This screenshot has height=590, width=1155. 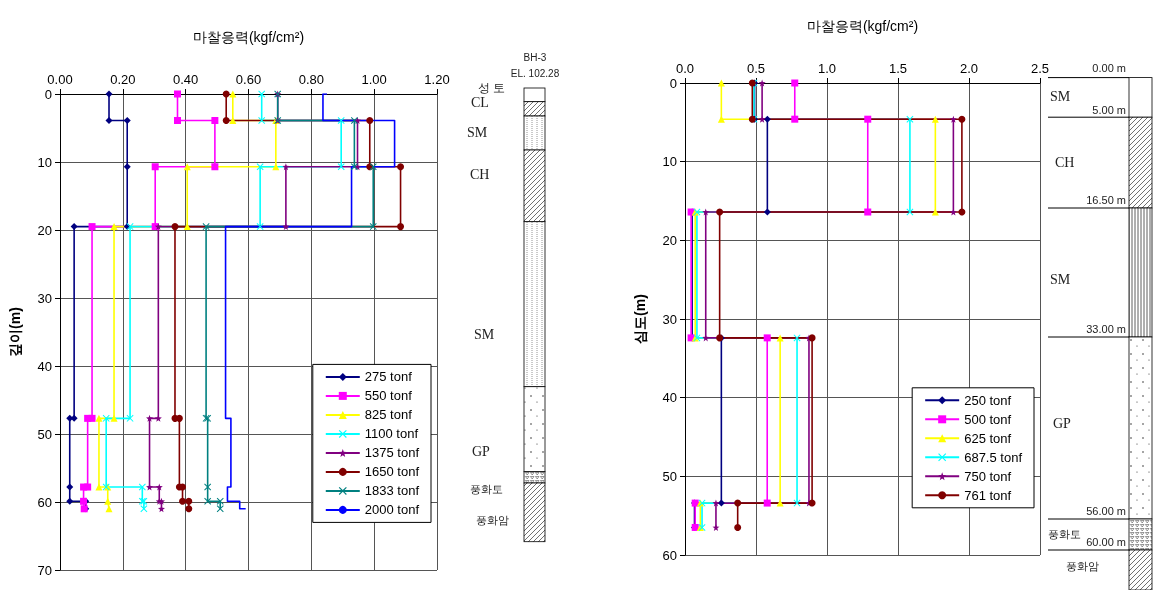 I want to click on x-tick-label: 0.40, so click(x=186, y=79).